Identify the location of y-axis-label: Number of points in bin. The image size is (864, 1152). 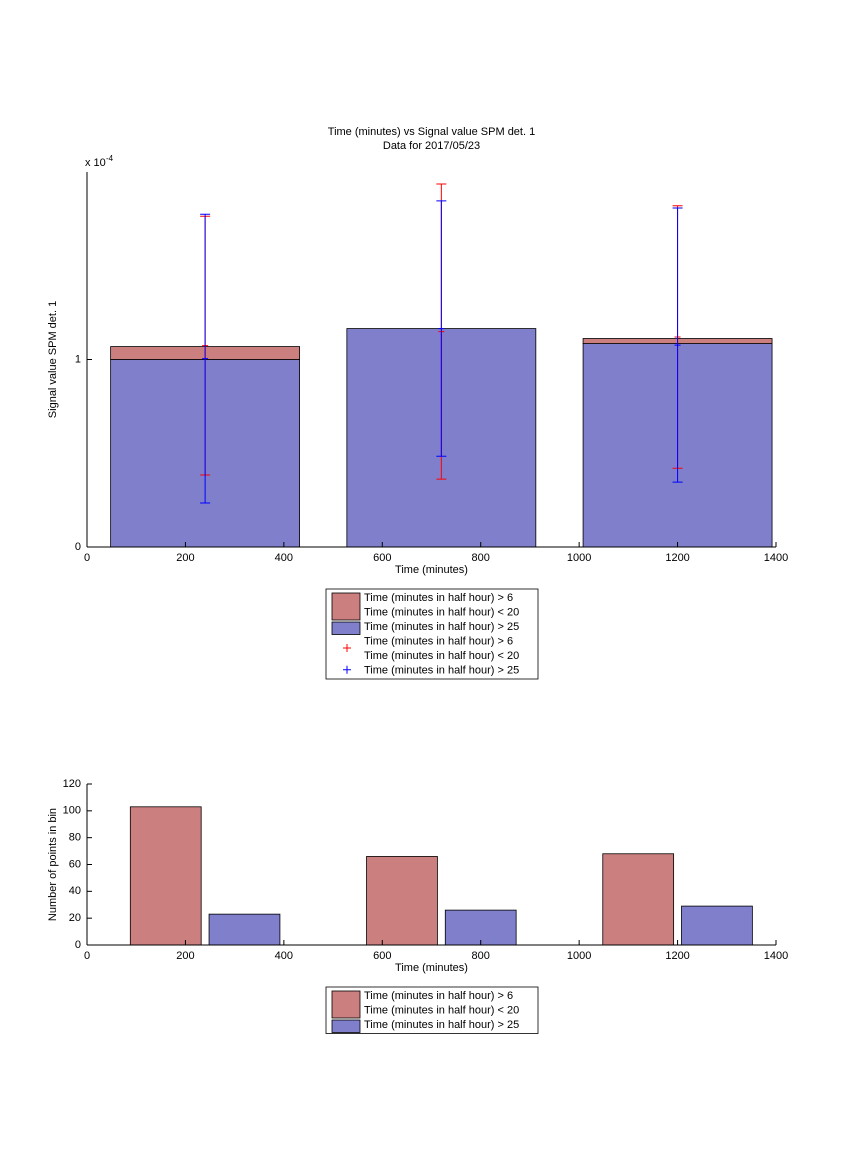
(53, 864).